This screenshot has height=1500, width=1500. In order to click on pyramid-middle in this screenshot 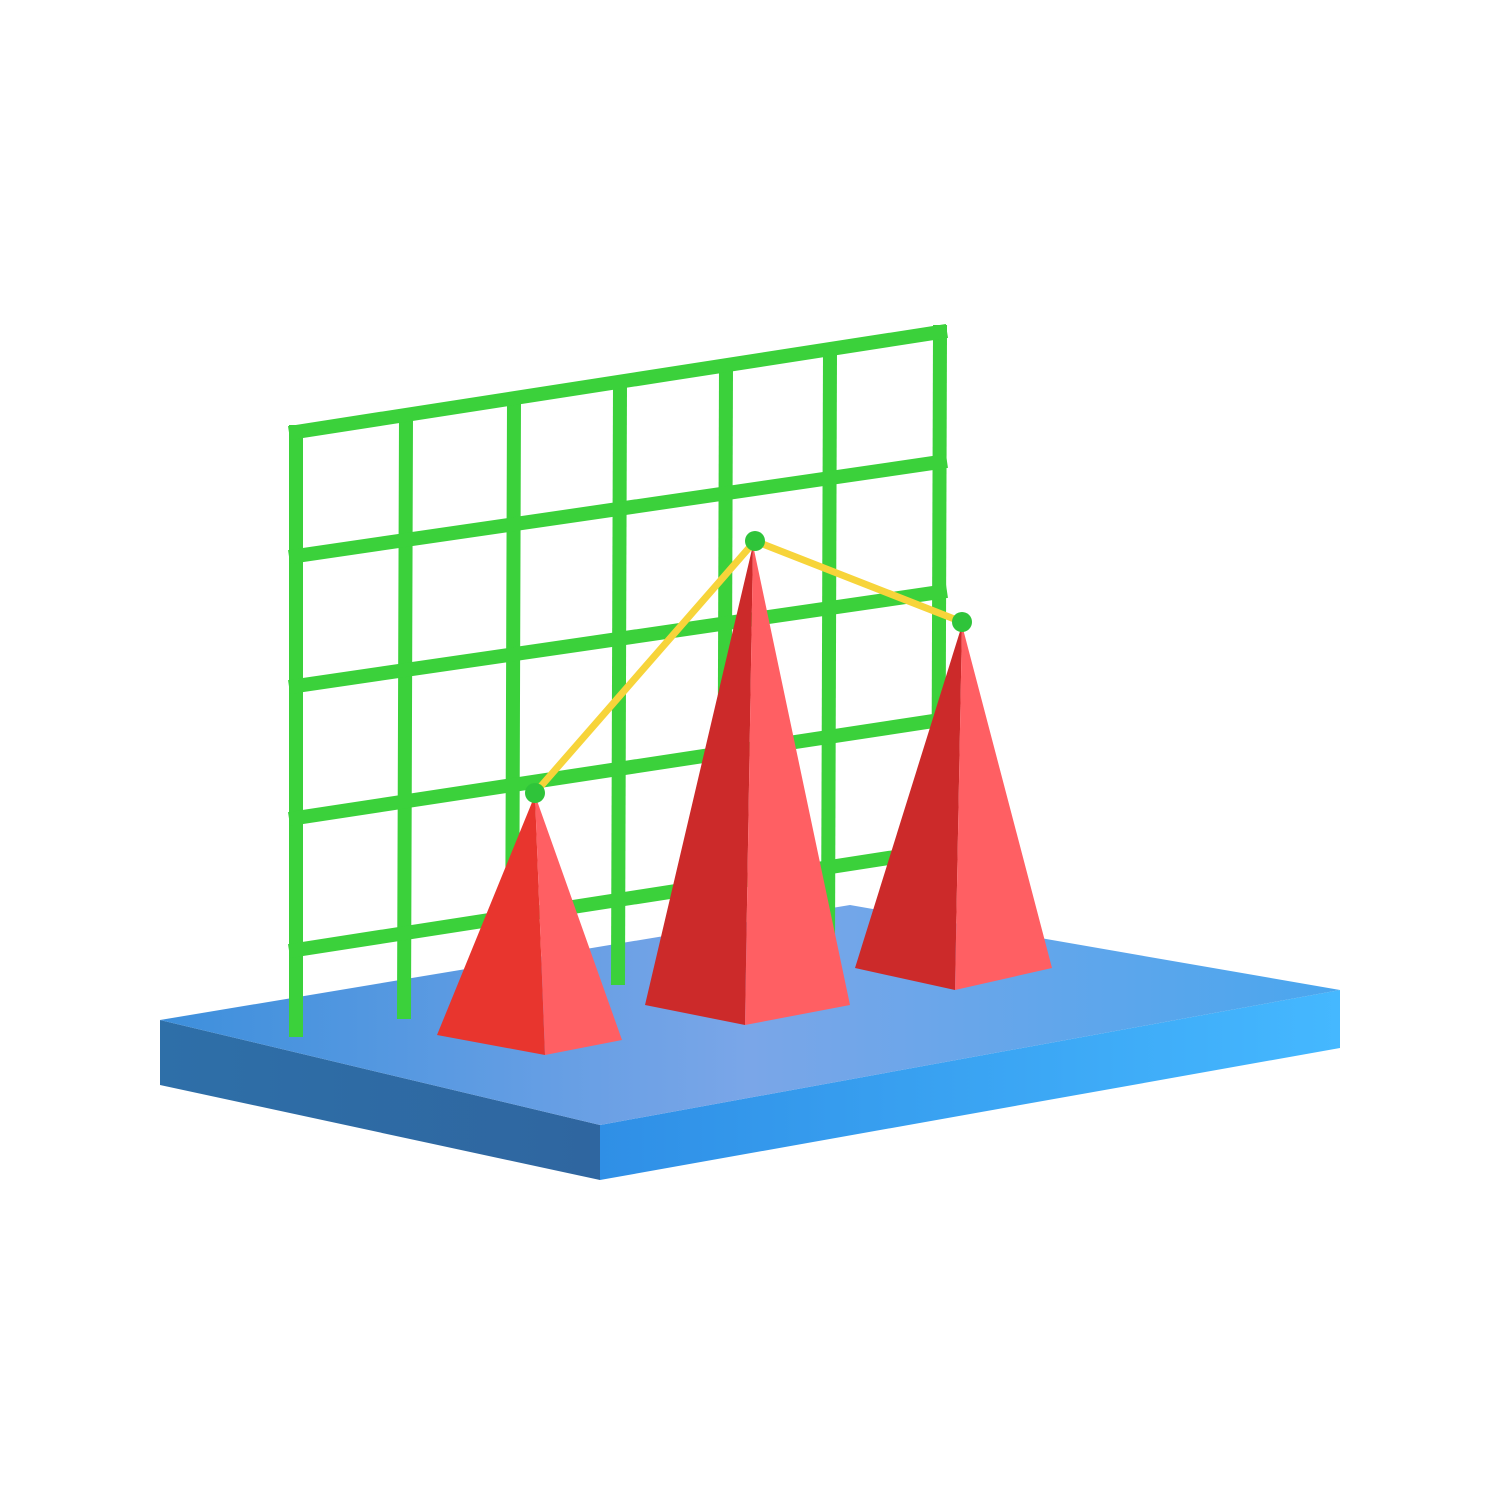, I will do `click(747, 785)`.